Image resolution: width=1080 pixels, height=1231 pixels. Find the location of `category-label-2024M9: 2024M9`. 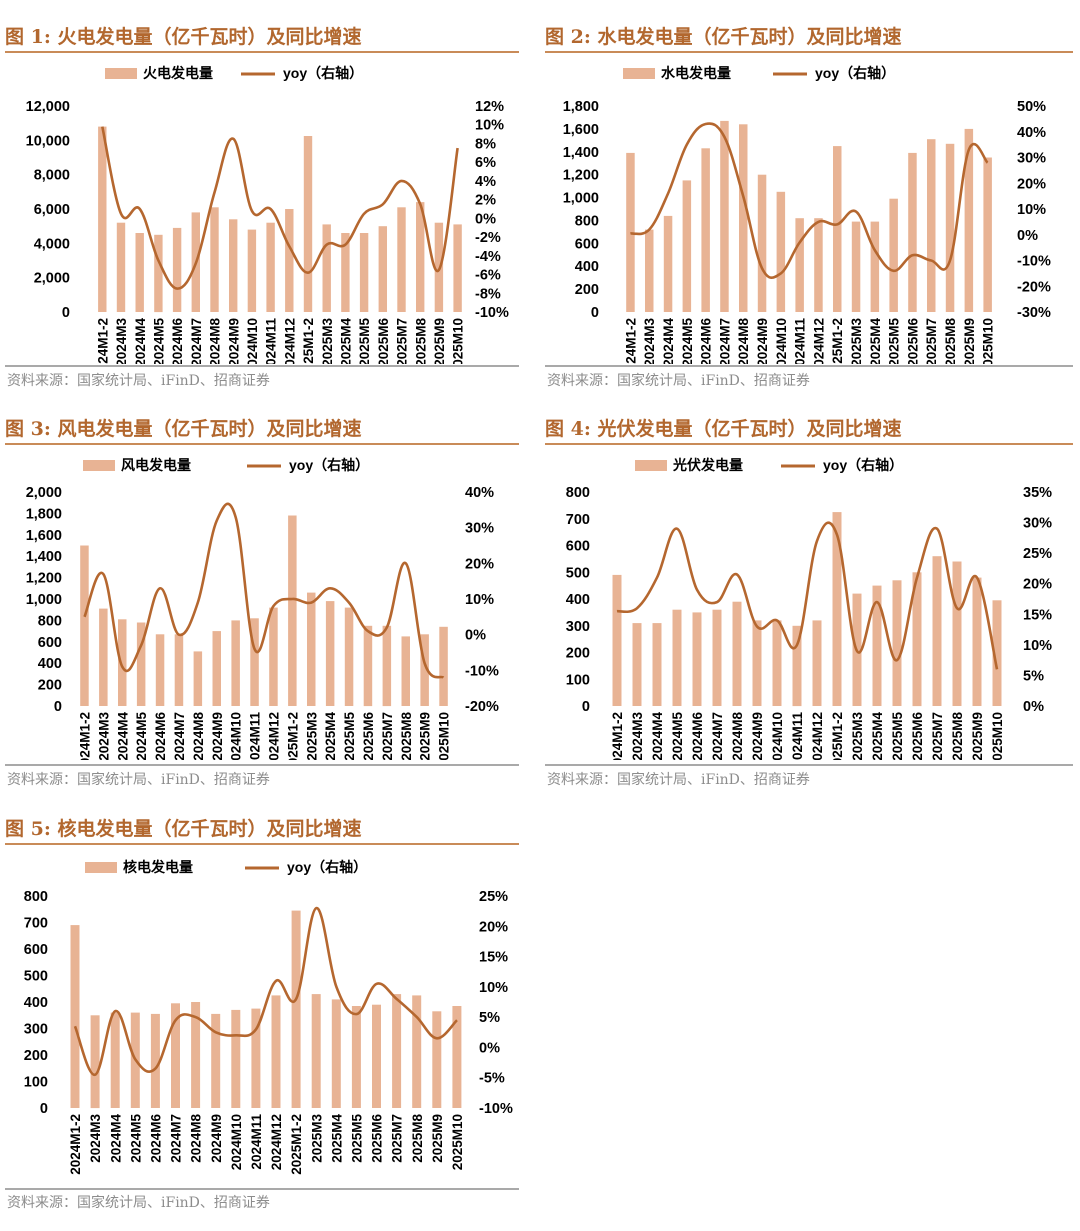

category-label-2024M9: 2024M9 is located at coordinates (216, 1138).